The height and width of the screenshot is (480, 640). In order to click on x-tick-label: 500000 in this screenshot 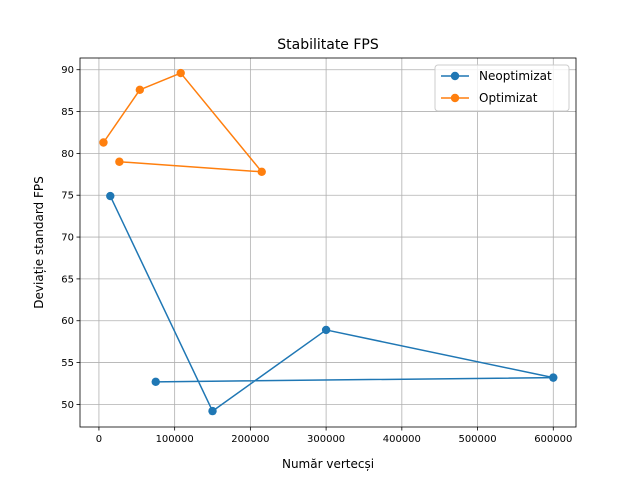, I will do `click(477, 439)`.